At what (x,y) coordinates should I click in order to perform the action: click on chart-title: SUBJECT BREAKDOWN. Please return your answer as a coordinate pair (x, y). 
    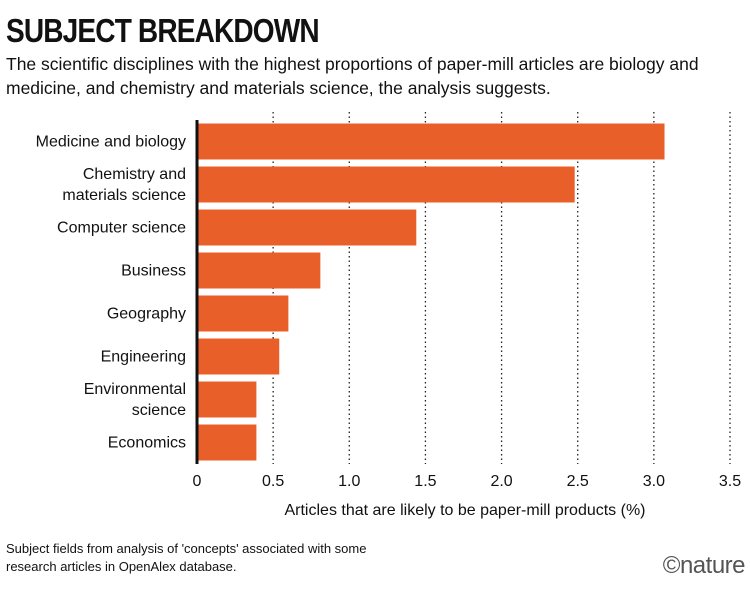
    Looking at the image, I should click on (163, 30).